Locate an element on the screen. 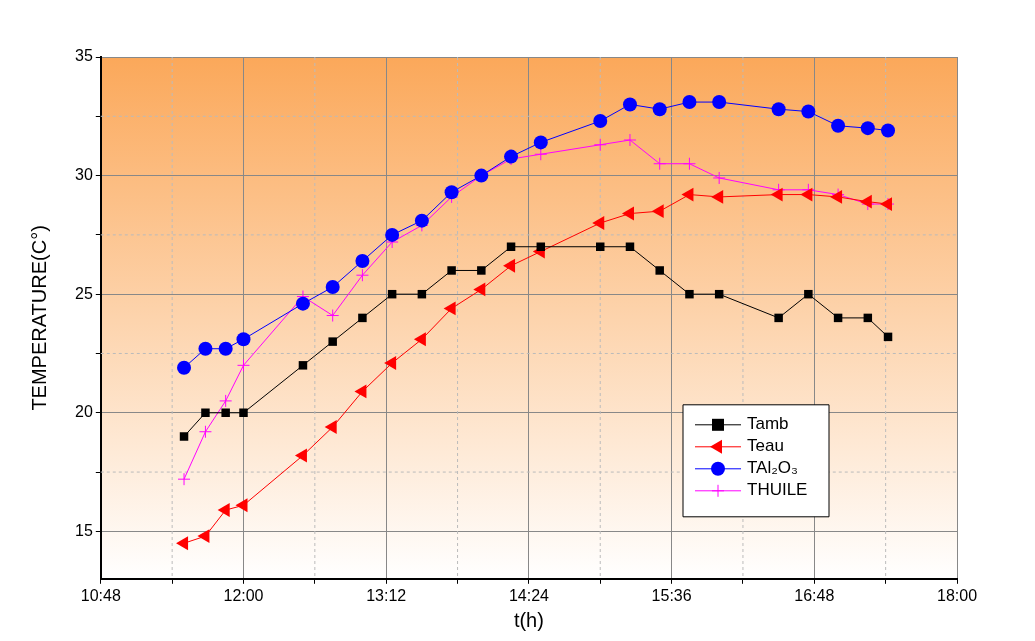 The image size is (1035, 641). y-tick-label: 30 is located at coordinates (84, 174).